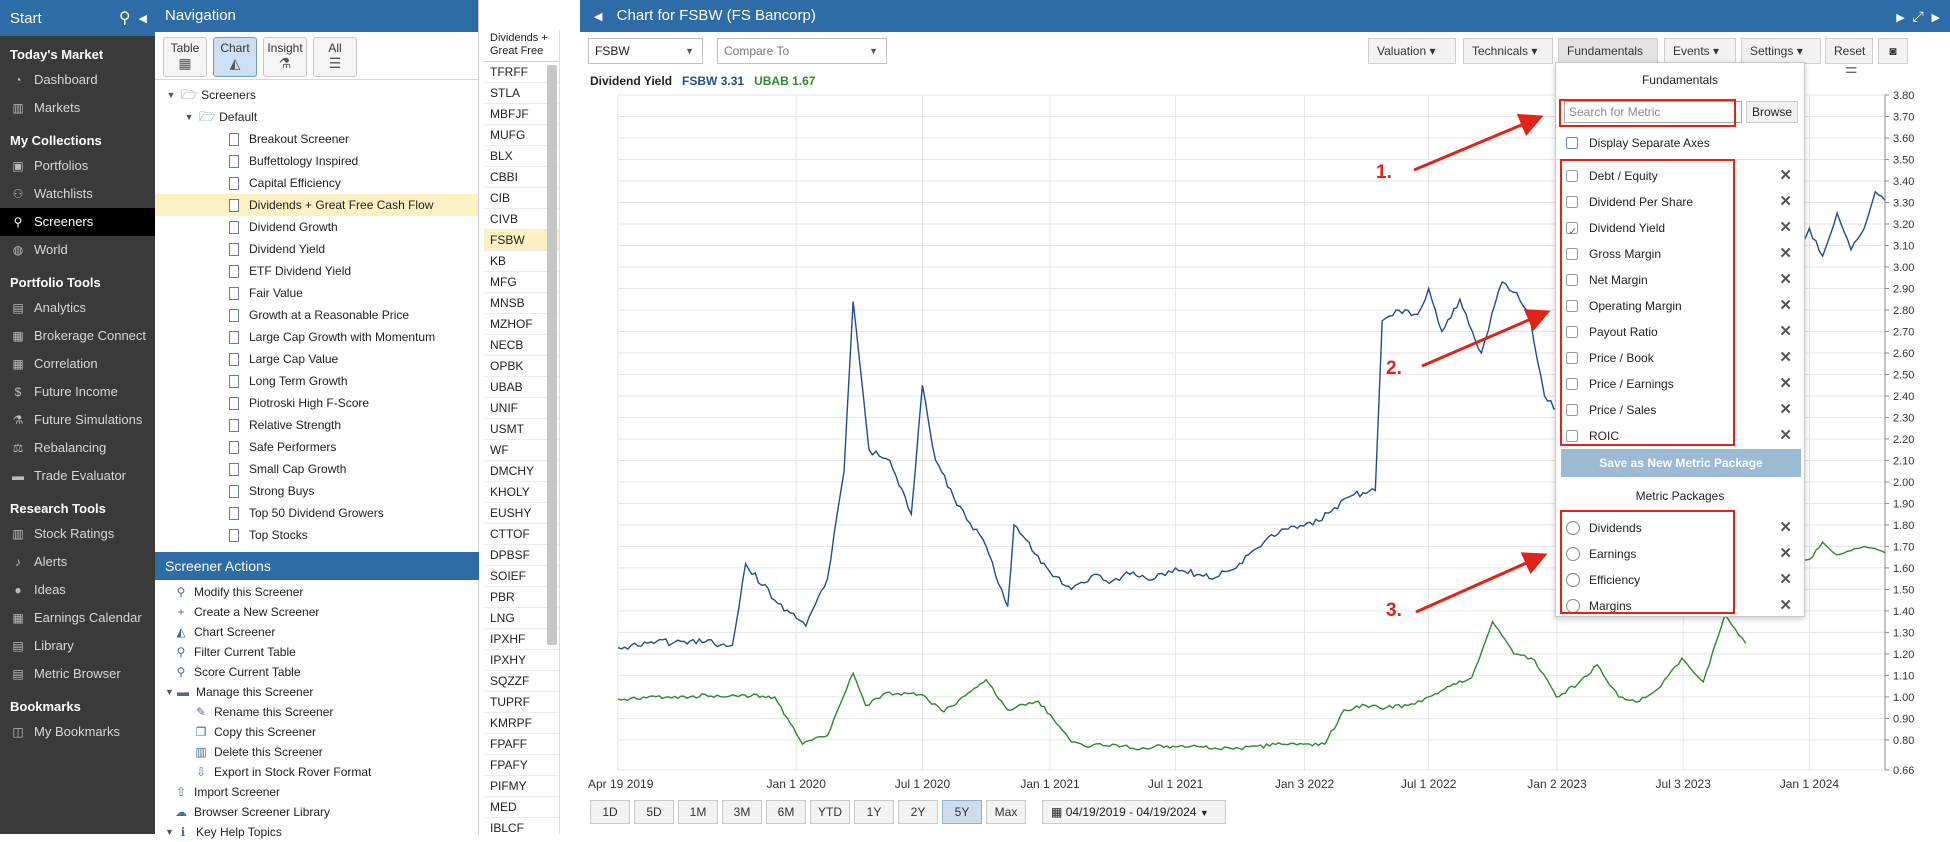  What do you see at coordinates (58, 508) in the screenshot?
I see `sidebar-section-heading: Research Tools` at bounding box center [58, 508].